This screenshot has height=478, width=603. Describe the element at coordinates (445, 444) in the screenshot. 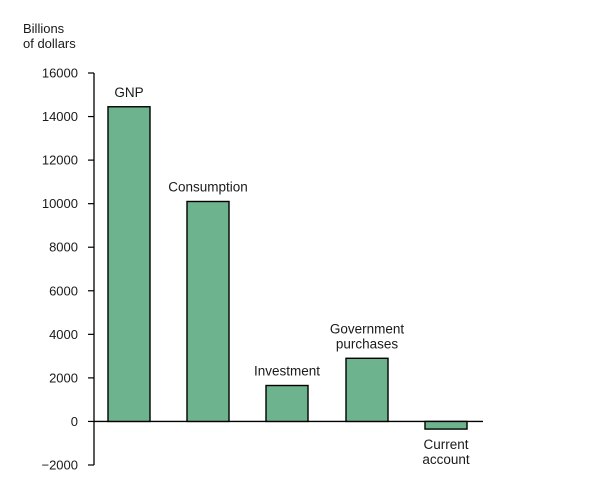

I see `category-label: Current` at that location.